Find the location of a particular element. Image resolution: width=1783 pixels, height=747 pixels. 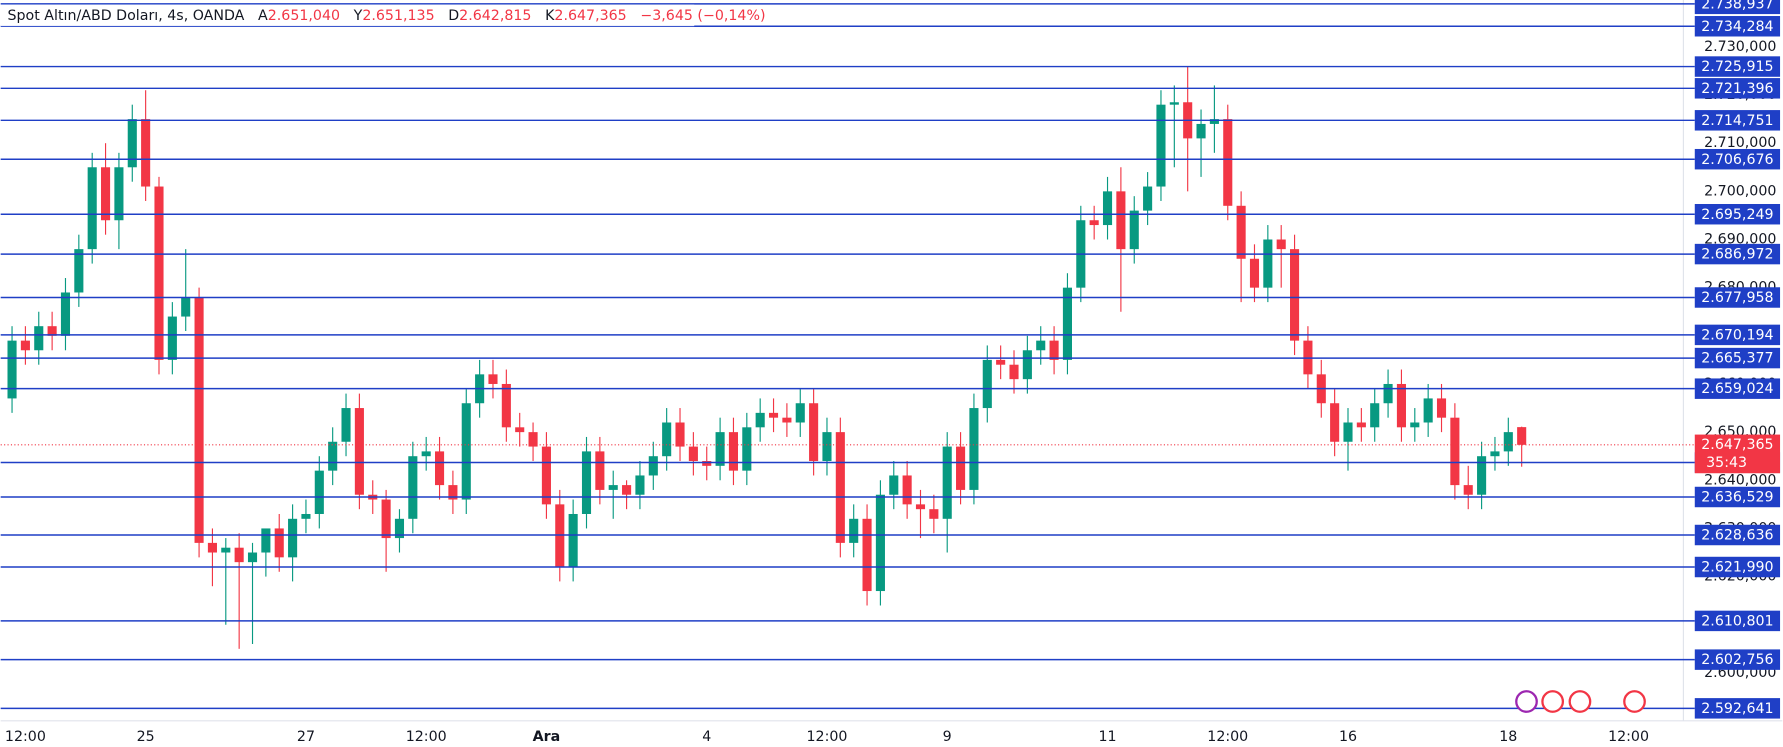

level-label: 2.686,972 is located at coordinates (1737, 255).